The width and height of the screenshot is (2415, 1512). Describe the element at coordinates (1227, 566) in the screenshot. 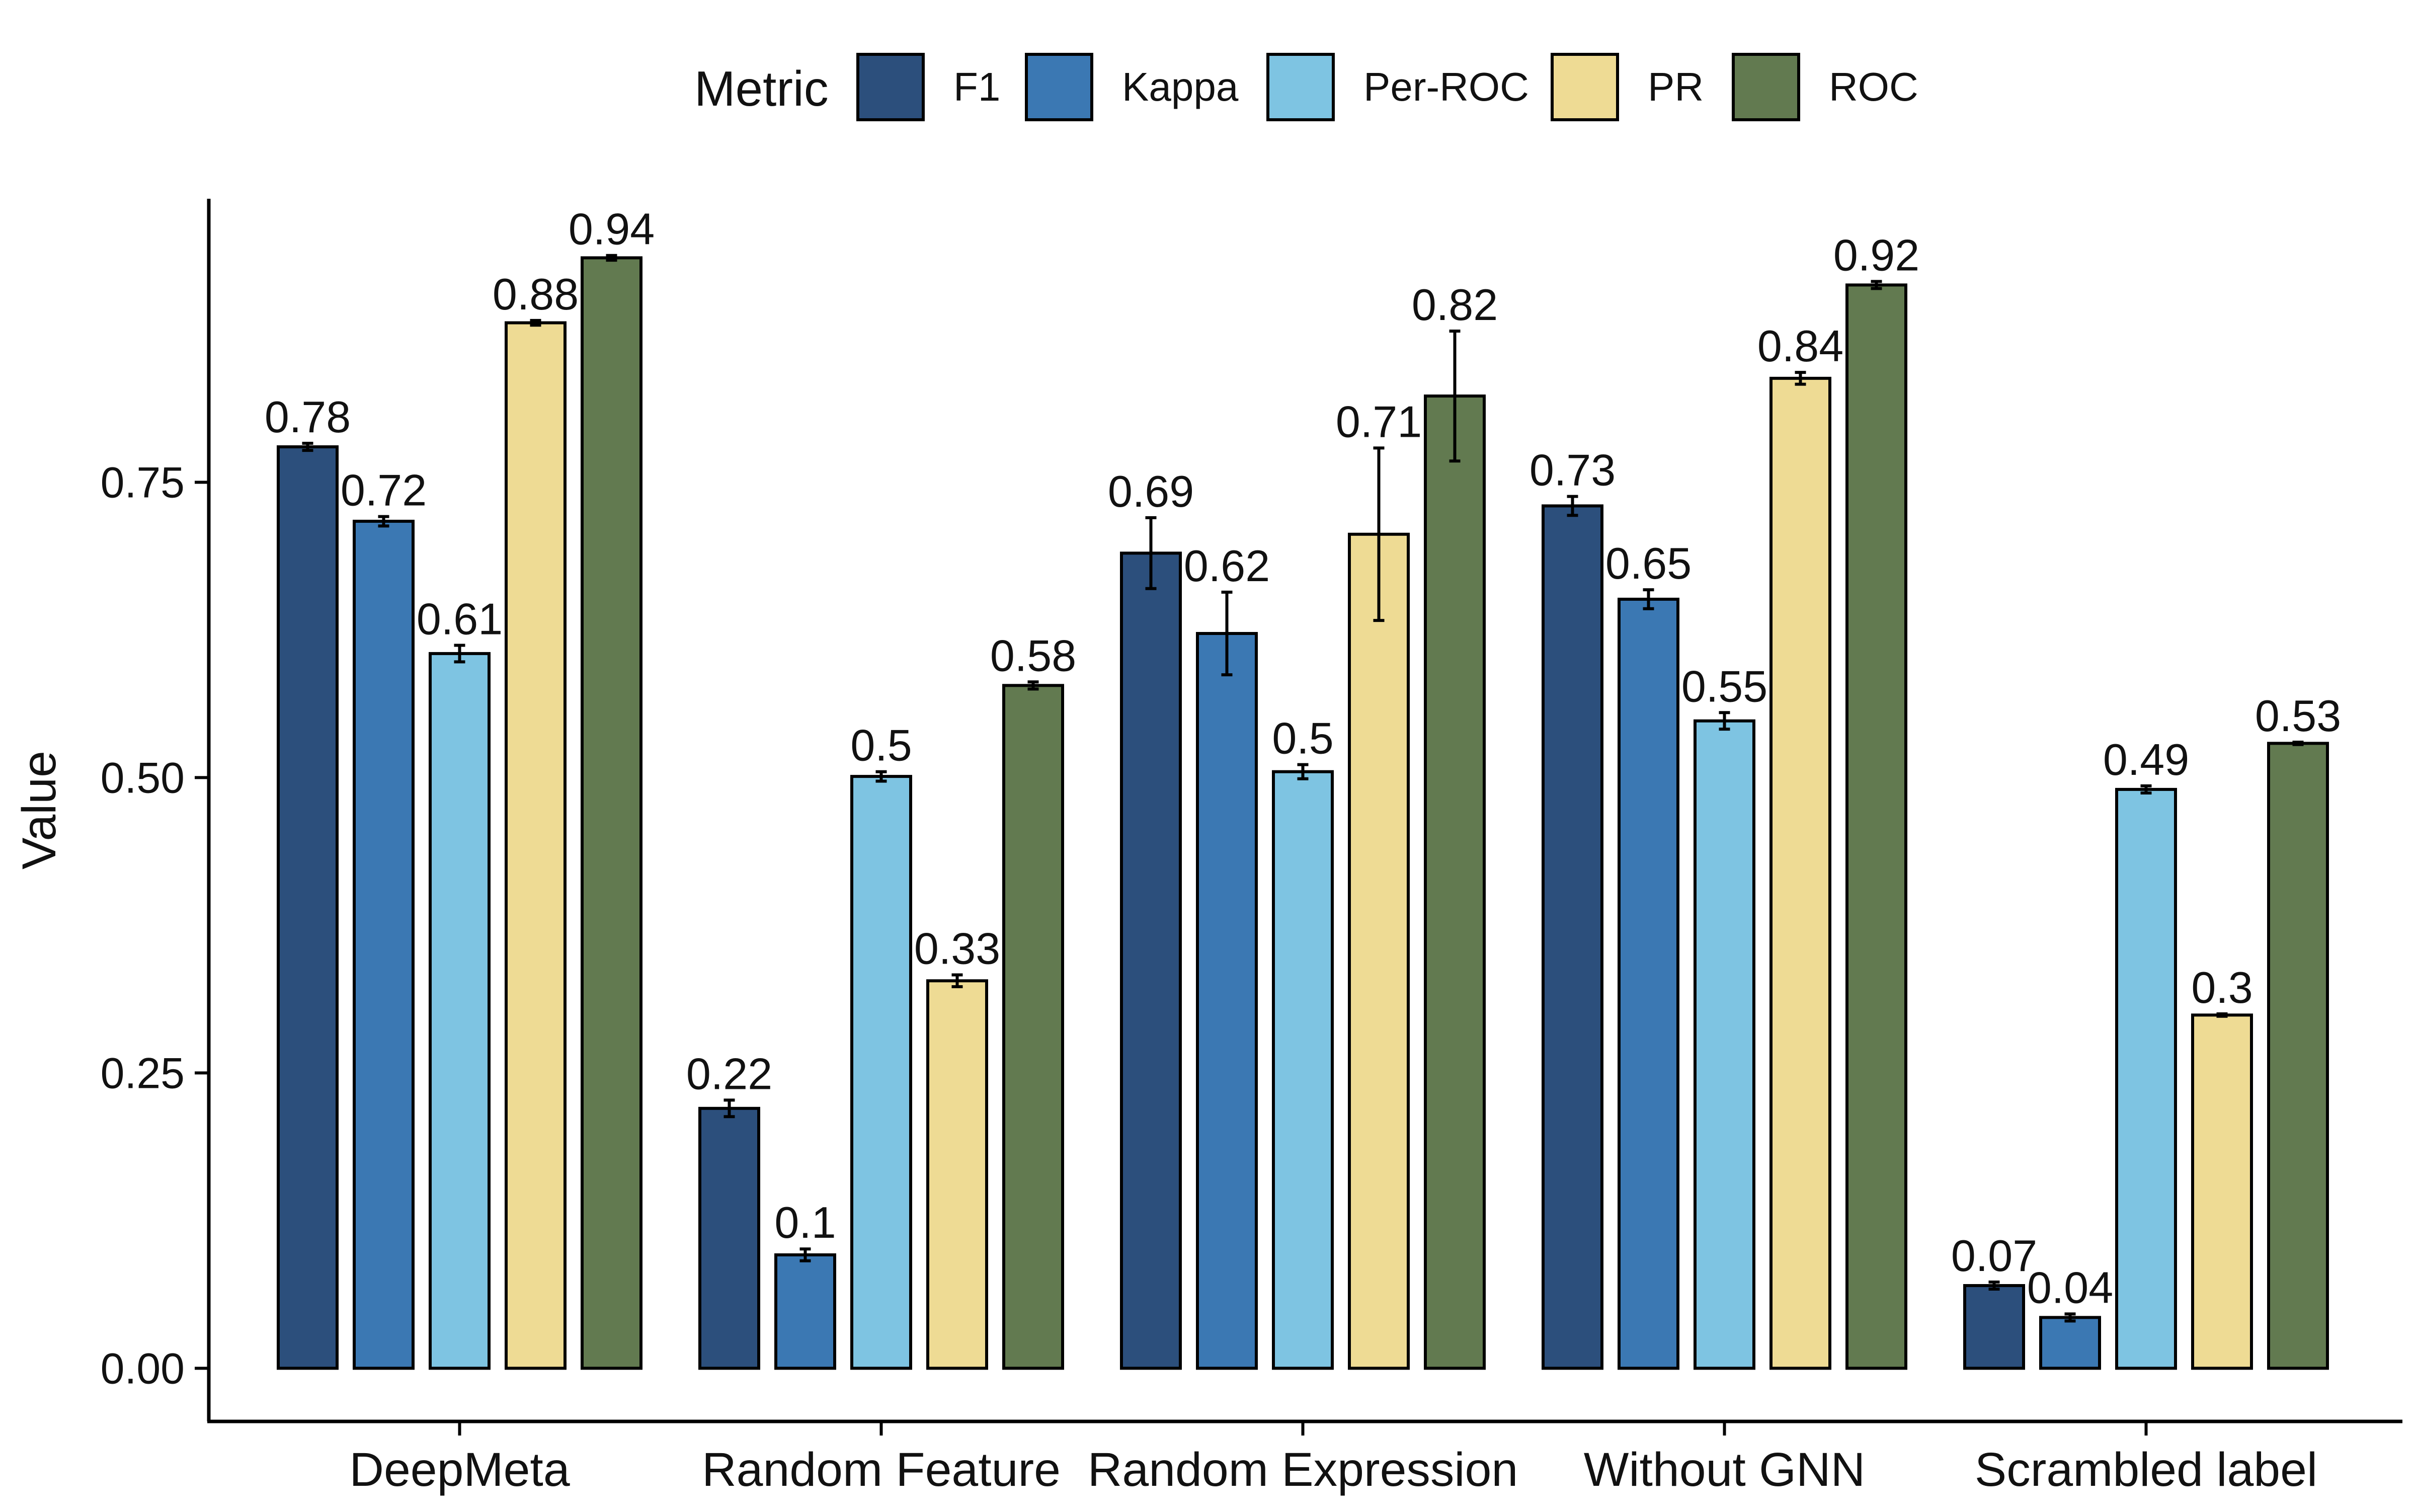

I see `data-label-kappa-3: 0.62` at that location.